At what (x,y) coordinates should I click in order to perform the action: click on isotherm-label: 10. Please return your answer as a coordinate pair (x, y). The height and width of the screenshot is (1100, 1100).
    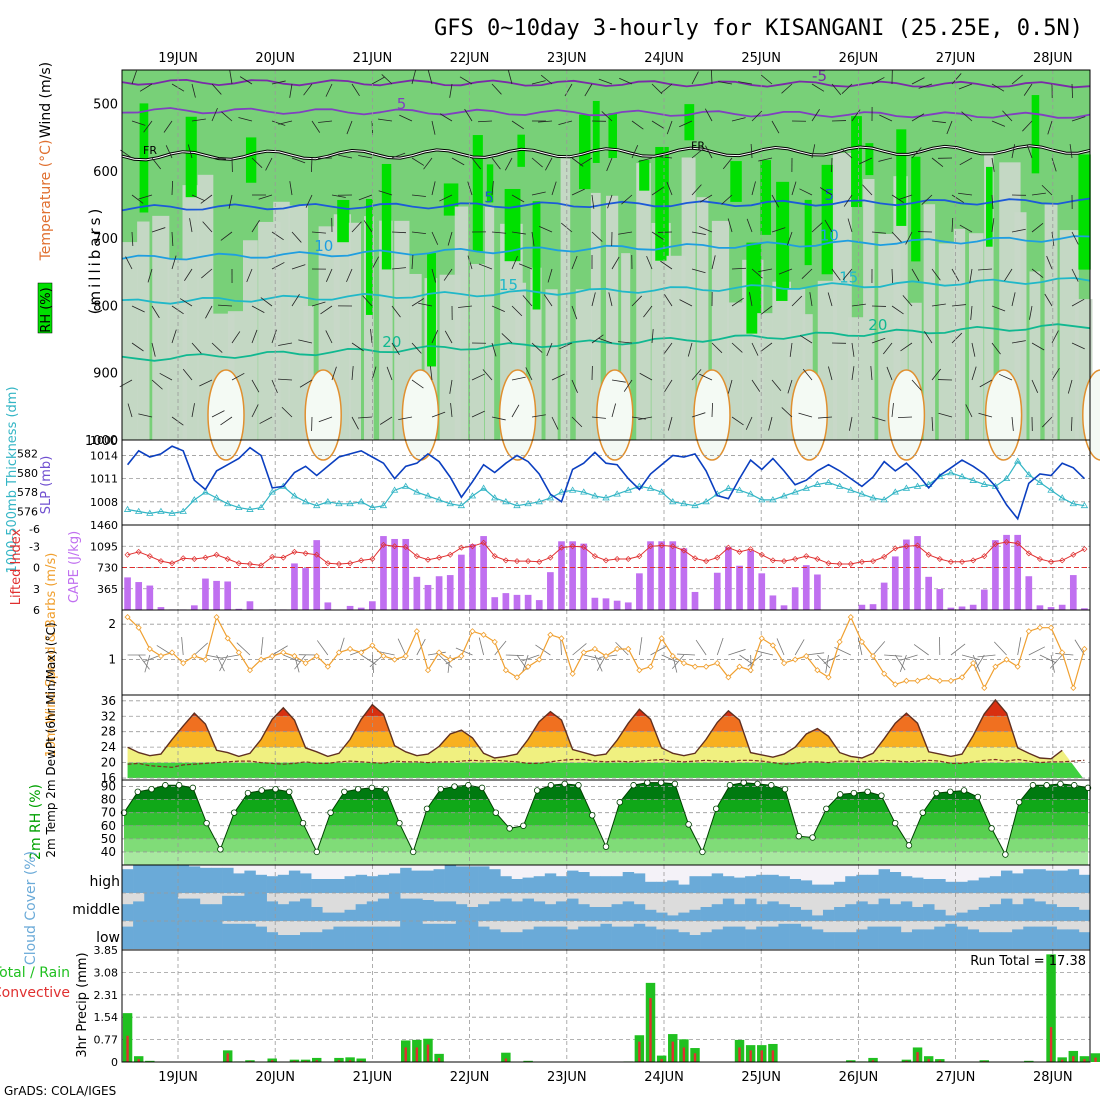
    Looking at the image, I should click on (829, 236).